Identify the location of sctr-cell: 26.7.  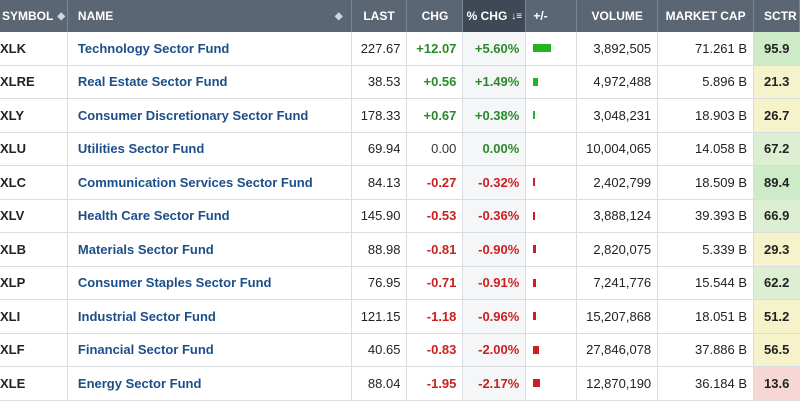
(777, 115).